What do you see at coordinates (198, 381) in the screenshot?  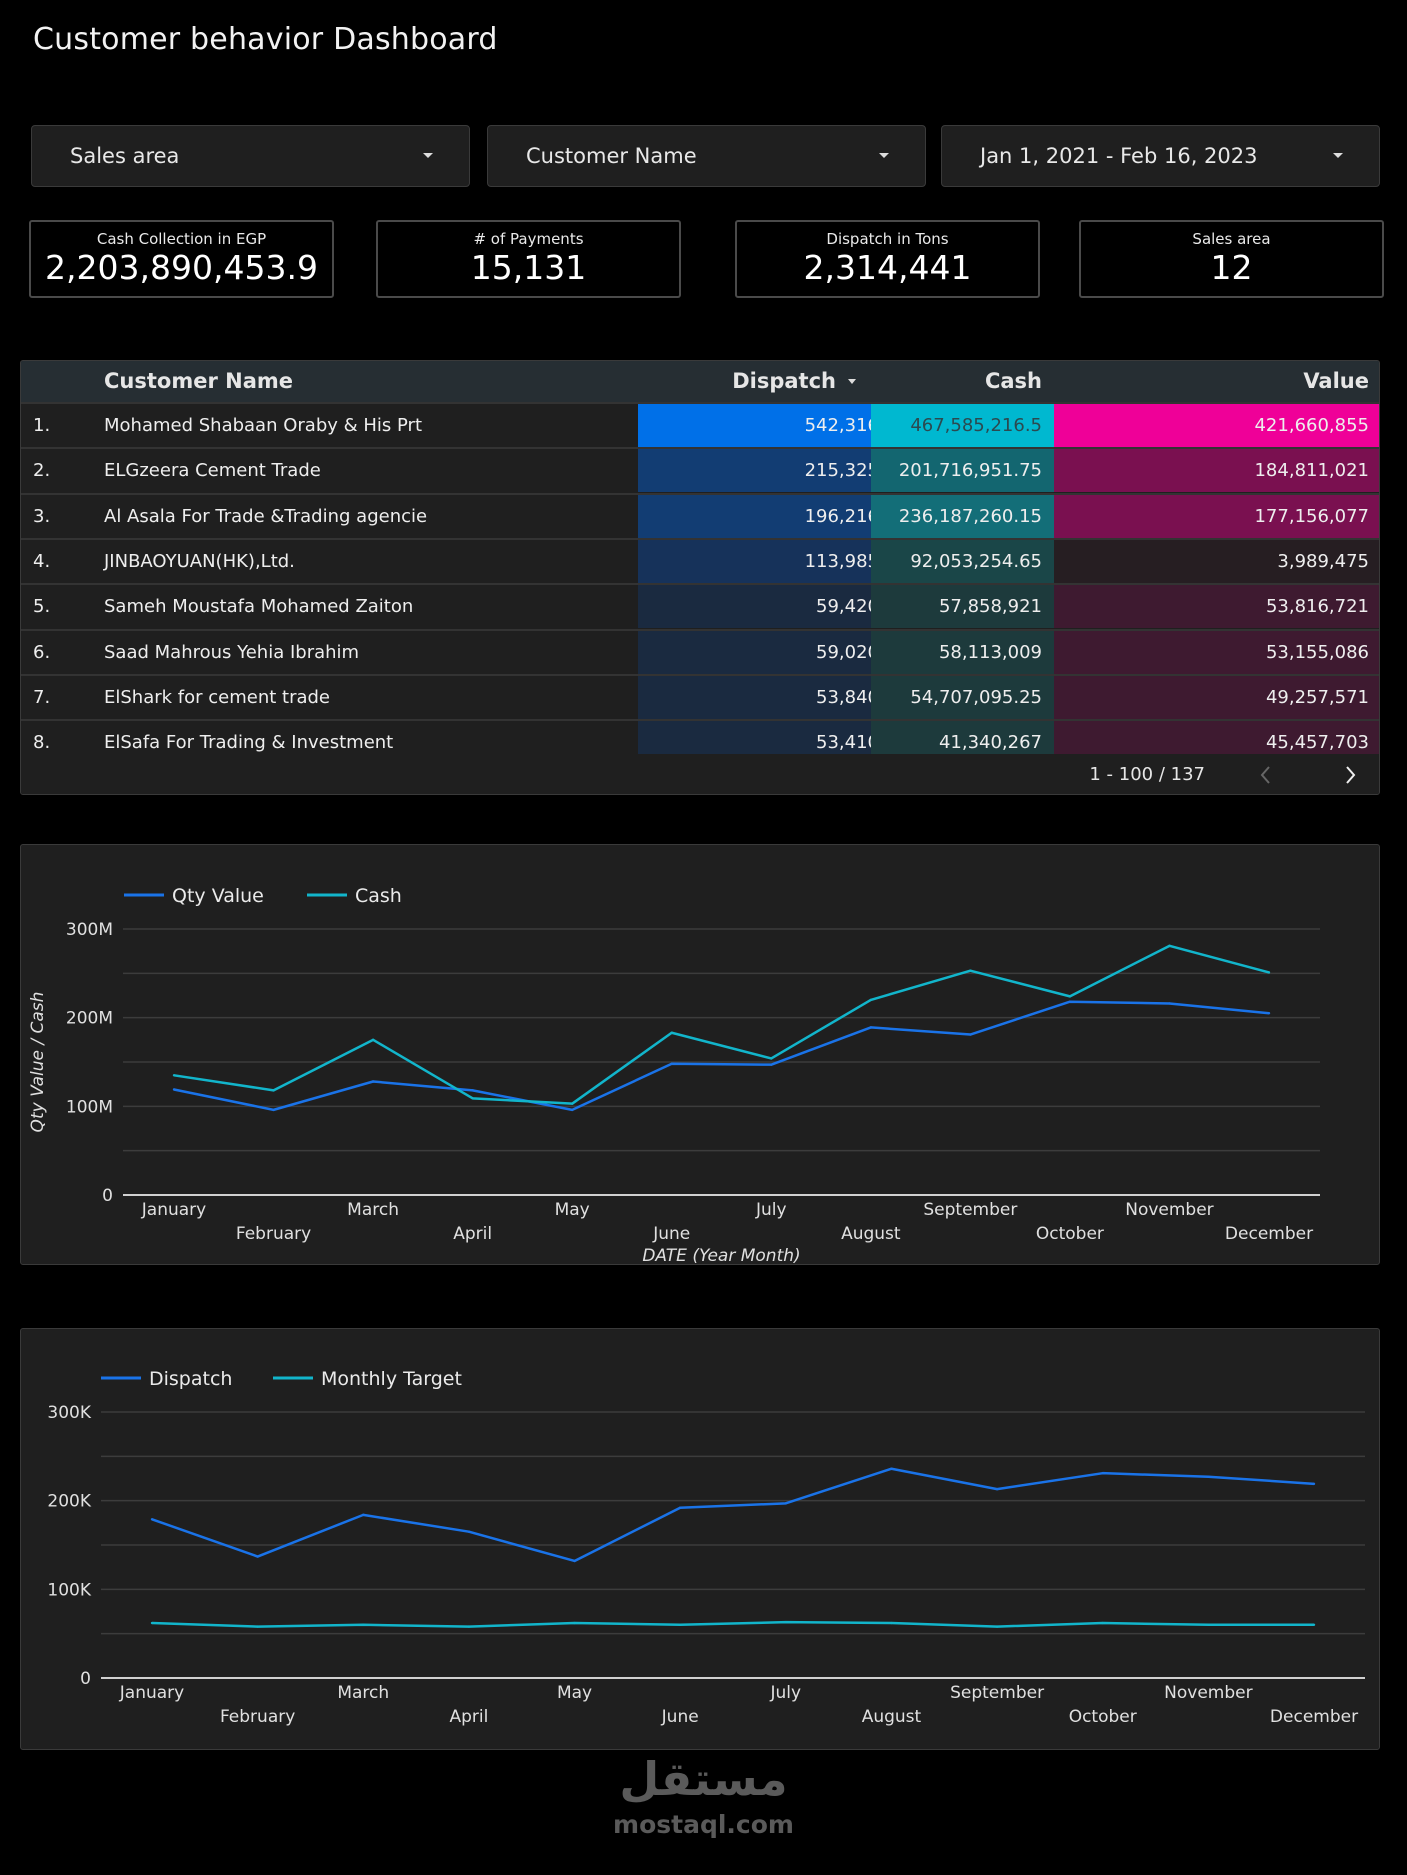 I see `column-header-customer-name: Customer Name` at bounding box center [198, 381].